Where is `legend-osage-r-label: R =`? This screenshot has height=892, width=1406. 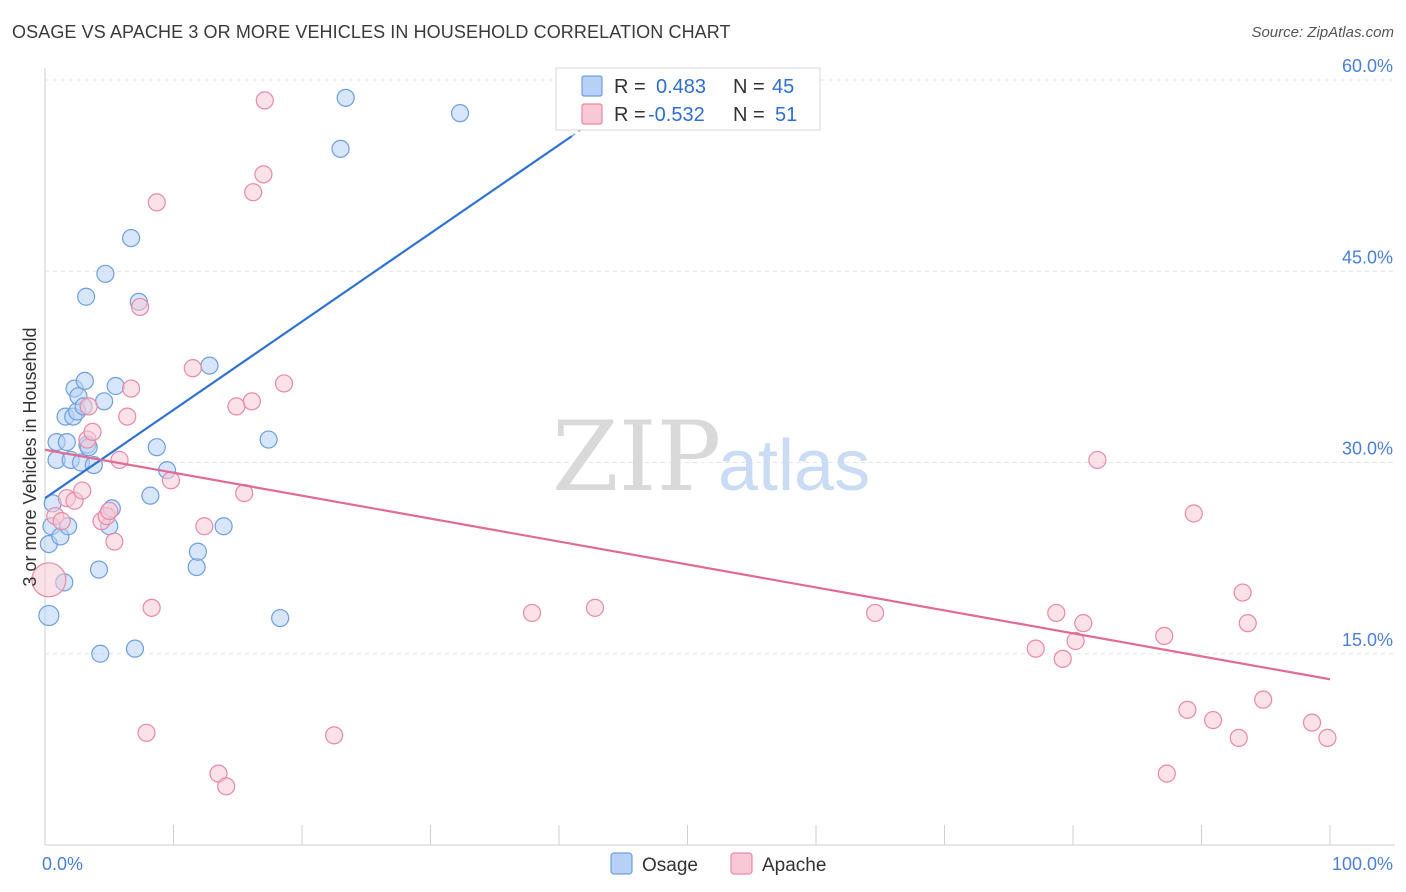
legend-osage-r-label: R = is located at coordinates (630, 87).